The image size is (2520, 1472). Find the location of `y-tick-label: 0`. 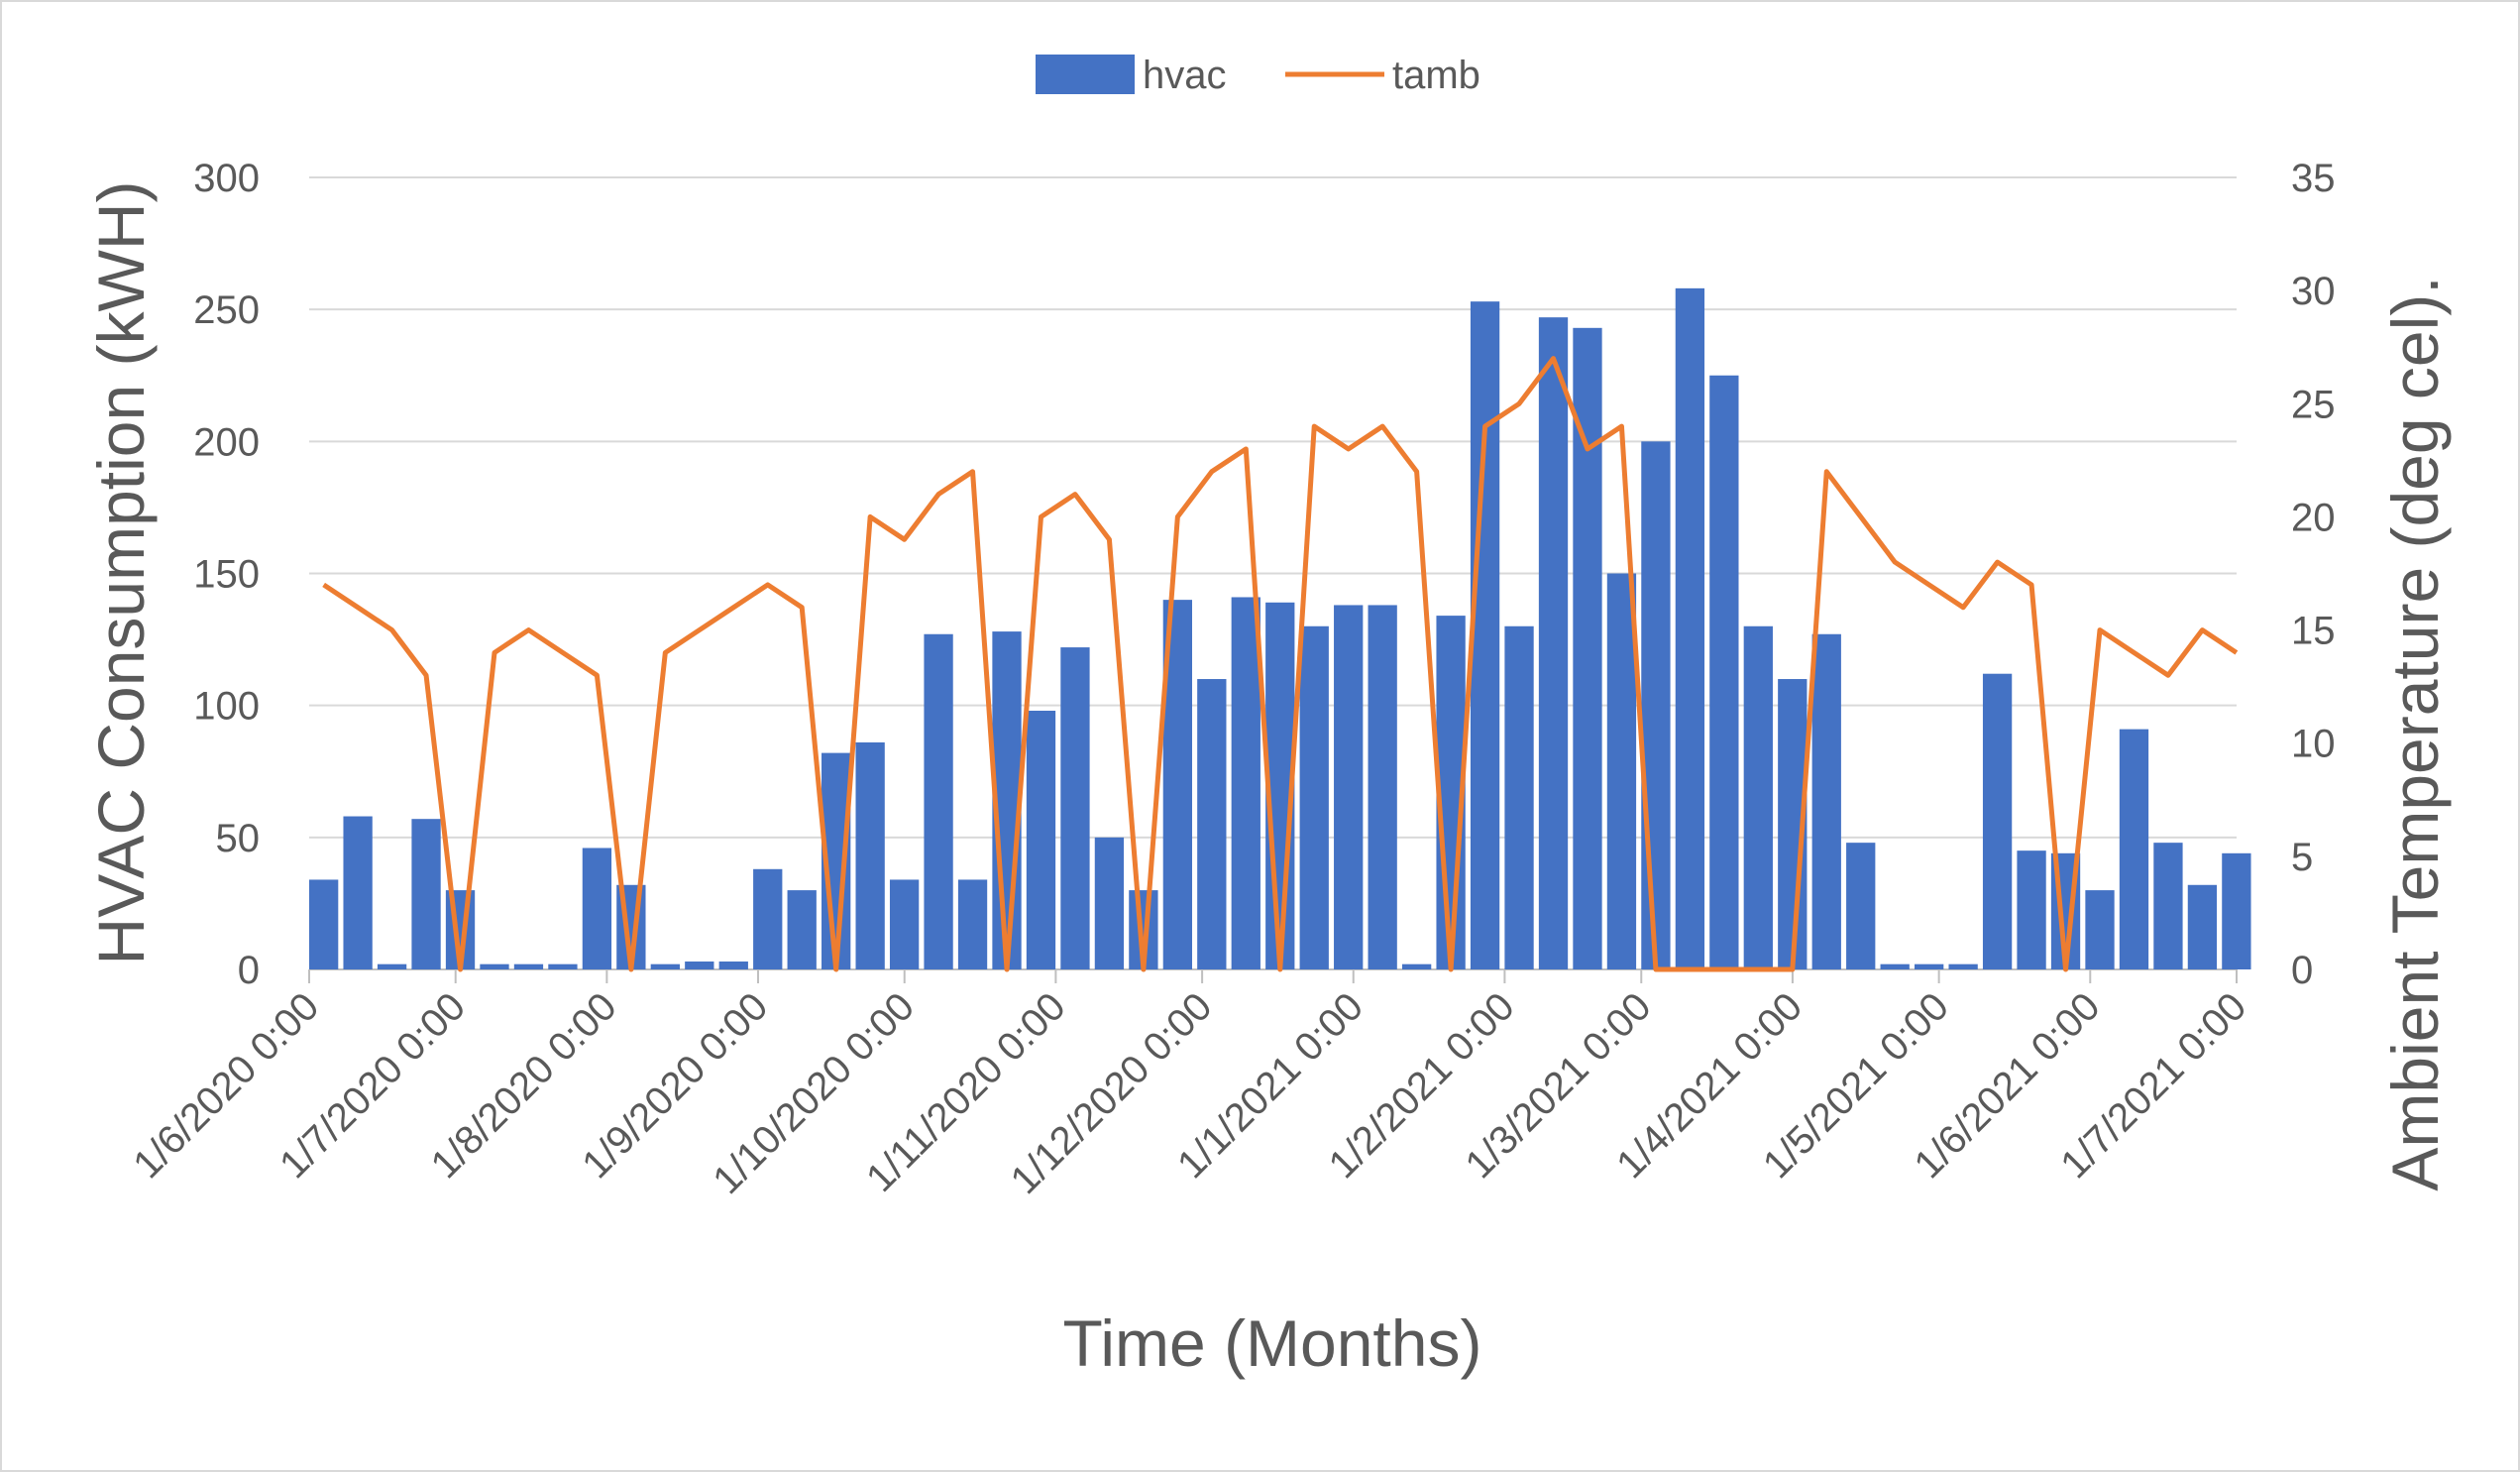

y-tick-label: 0 is located at coordinates (249, 970).